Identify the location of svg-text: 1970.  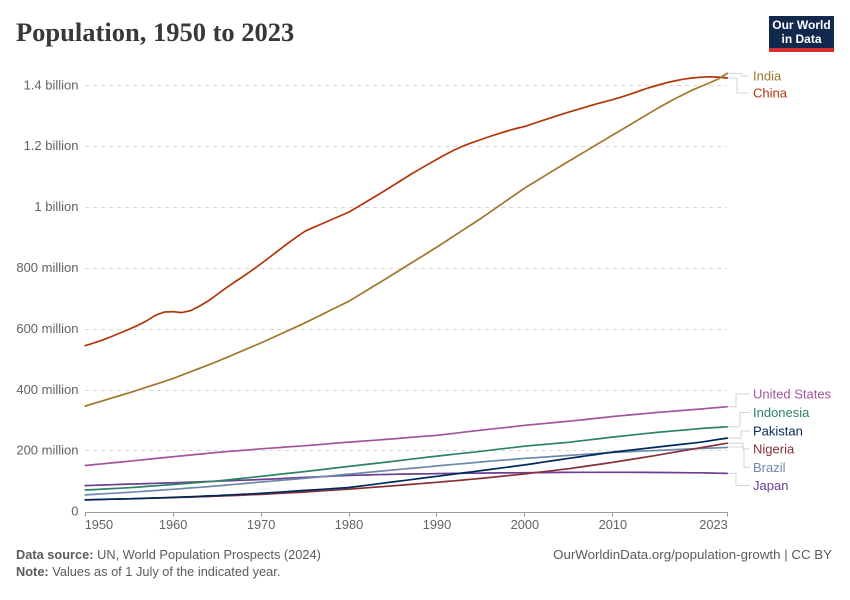
(261, 524).